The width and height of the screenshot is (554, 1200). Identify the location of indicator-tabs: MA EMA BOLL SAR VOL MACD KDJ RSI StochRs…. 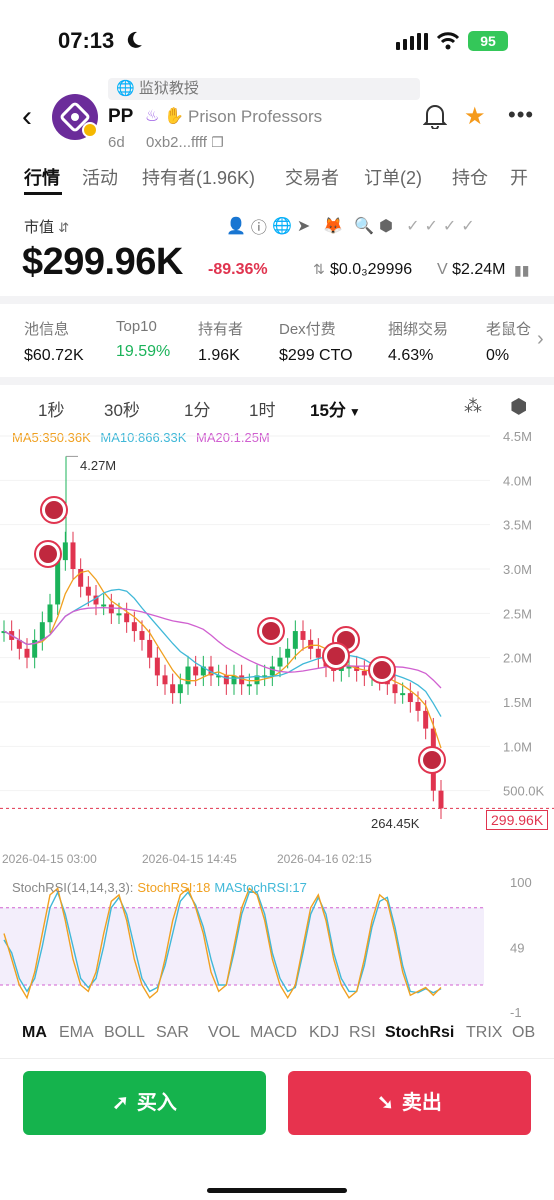
(277, 1037).